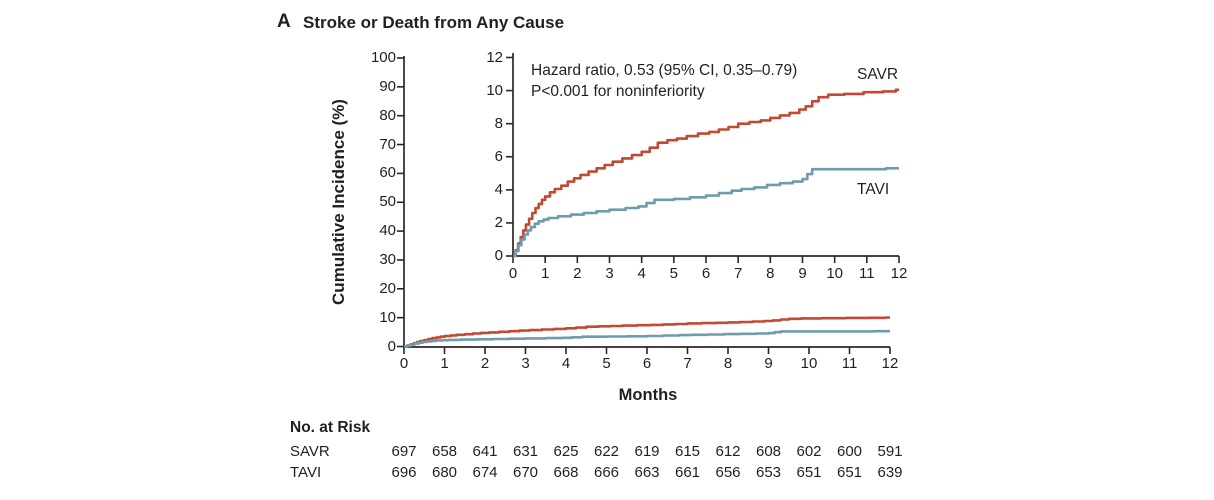 This screenshot has width=1214, height=500. I want to click on inset-x-tick-label: 6, so click(706, 273).